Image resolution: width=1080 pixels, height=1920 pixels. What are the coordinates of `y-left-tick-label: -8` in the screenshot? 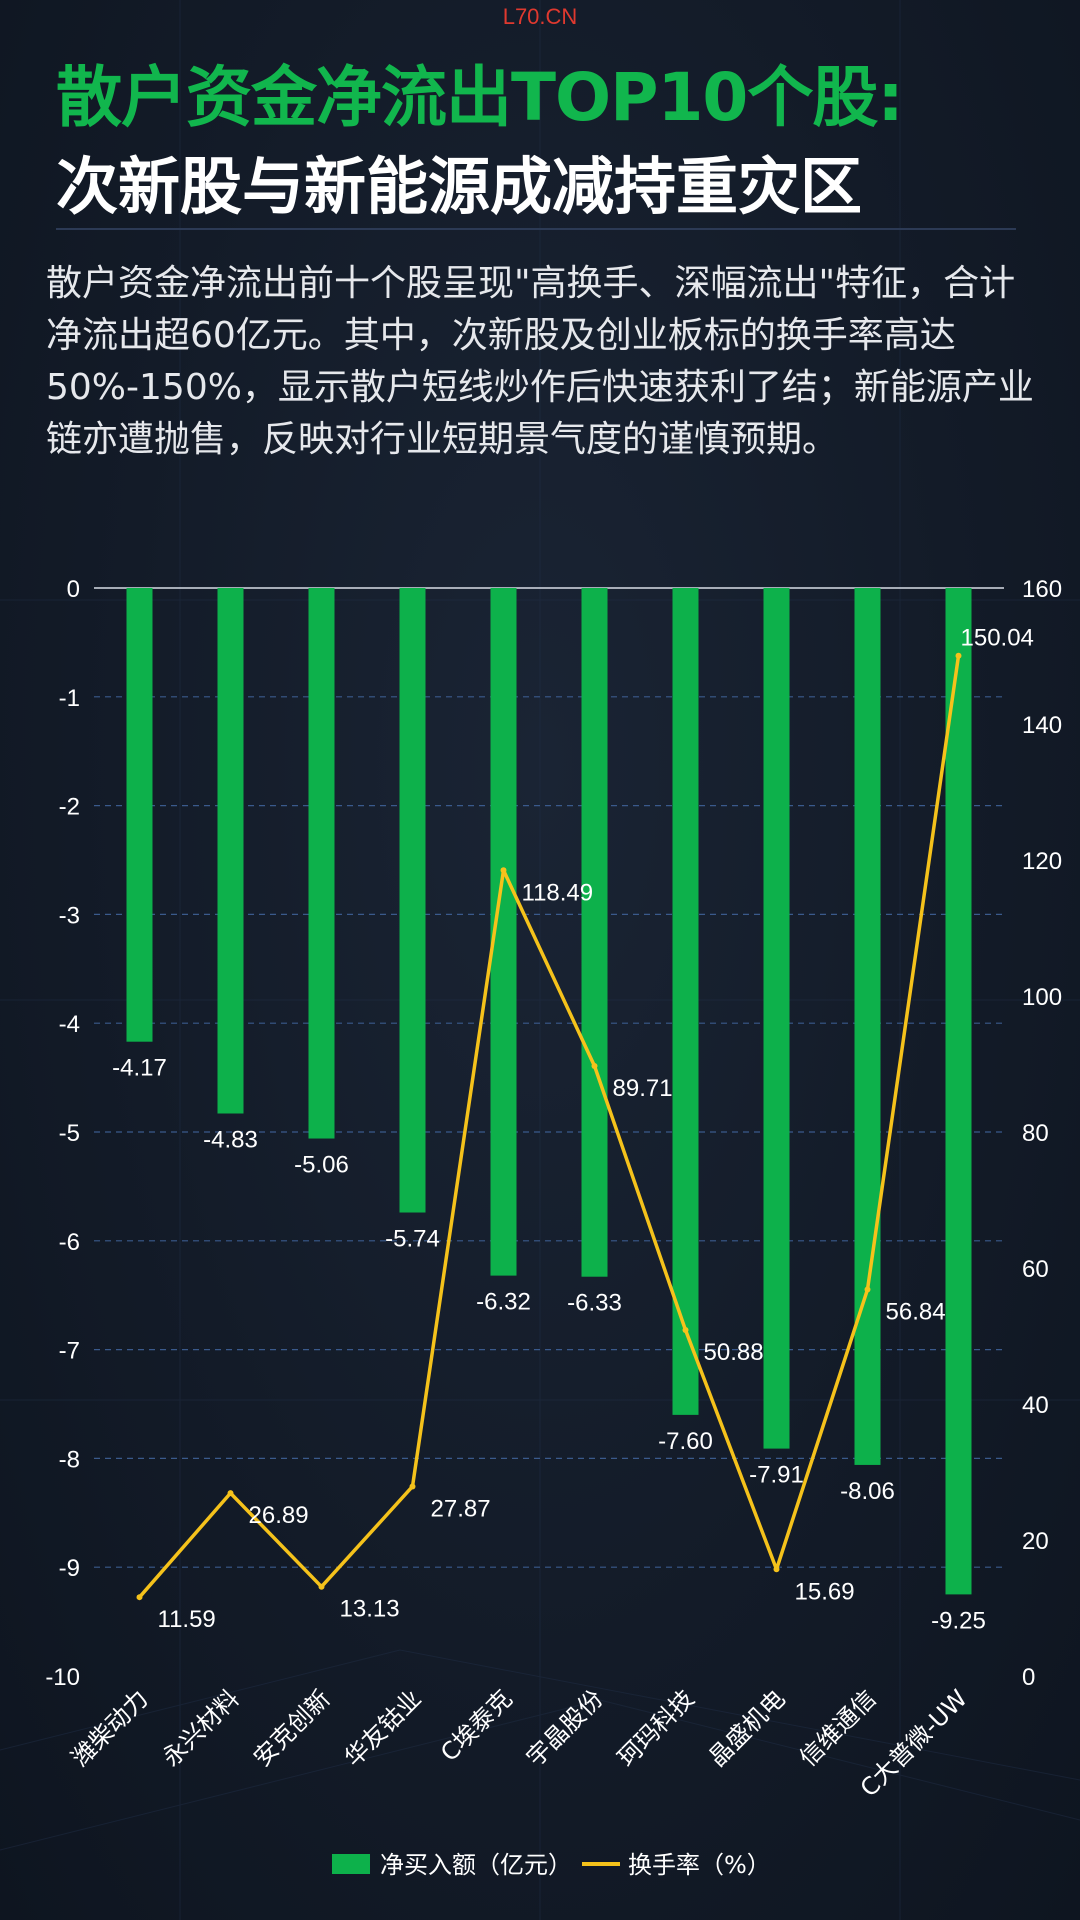 It's located at (69, 1459).